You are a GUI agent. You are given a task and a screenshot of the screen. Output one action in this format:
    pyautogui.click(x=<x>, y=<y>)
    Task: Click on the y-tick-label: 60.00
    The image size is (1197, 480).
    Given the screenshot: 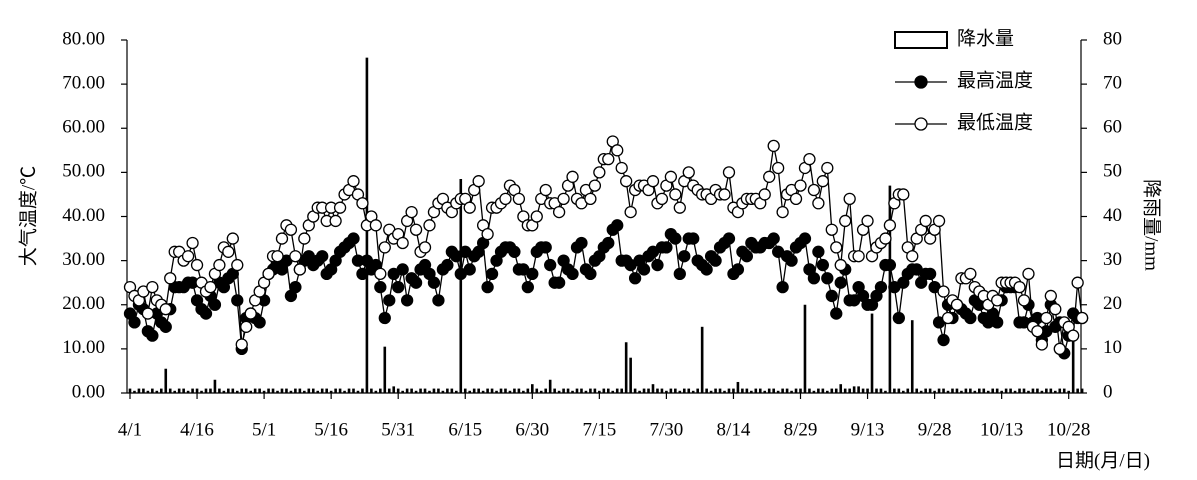 What is the action you would take?
    pyautogui.click(x=83, y=127)
    